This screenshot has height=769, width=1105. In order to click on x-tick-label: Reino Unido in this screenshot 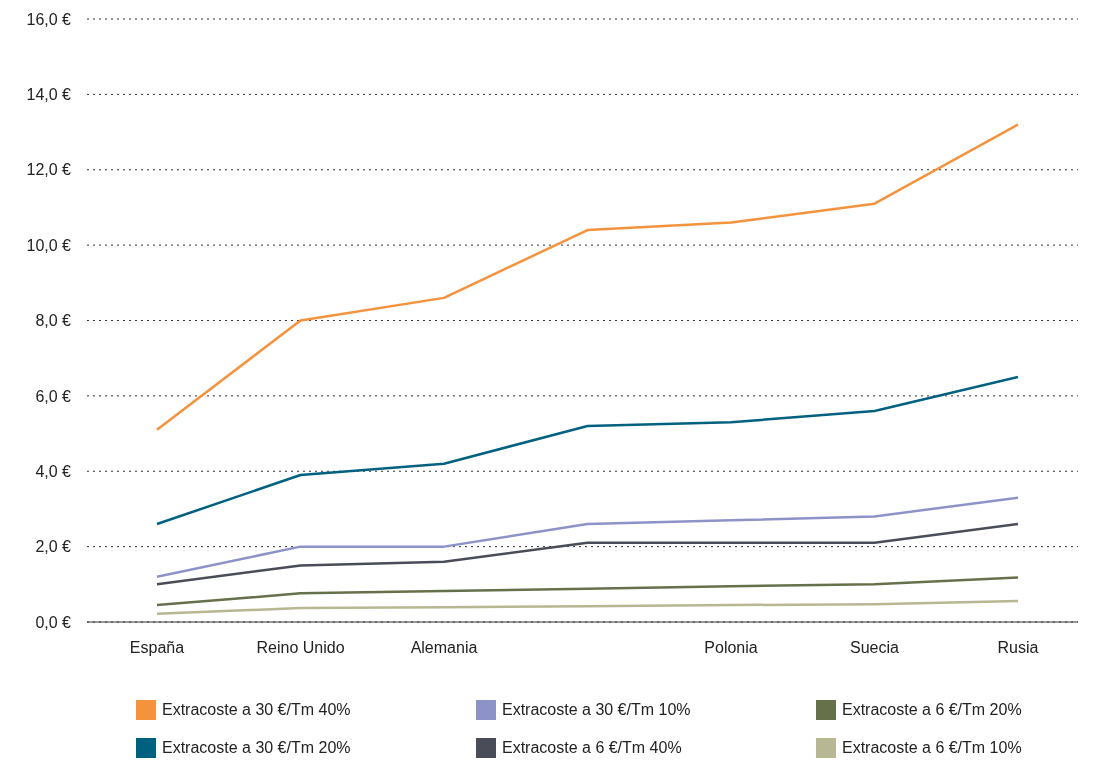, I will do `click(300, 648)`.